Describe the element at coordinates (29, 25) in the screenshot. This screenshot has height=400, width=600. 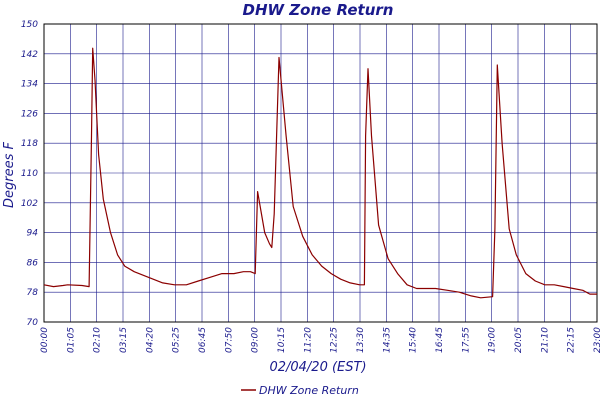
I see `y-tick-label: 150` at that location.